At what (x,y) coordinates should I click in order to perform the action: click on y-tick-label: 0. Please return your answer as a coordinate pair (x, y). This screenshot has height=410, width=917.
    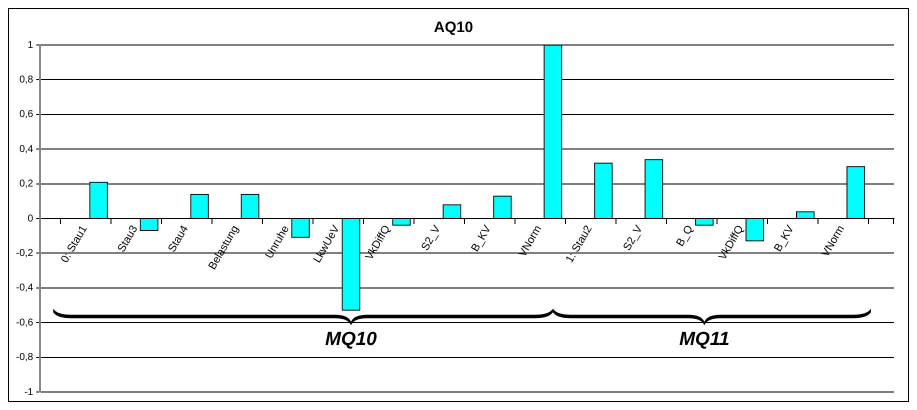
    Looking at the image, I should click on (31, 218).